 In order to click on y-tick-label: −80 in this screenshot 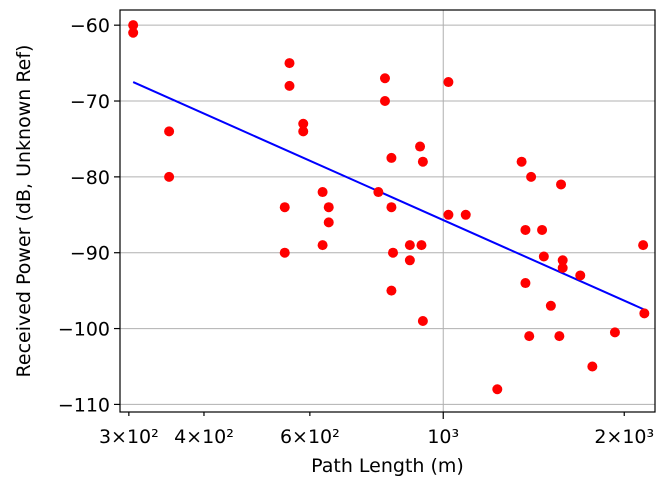, I will do `click(90, 178)`.